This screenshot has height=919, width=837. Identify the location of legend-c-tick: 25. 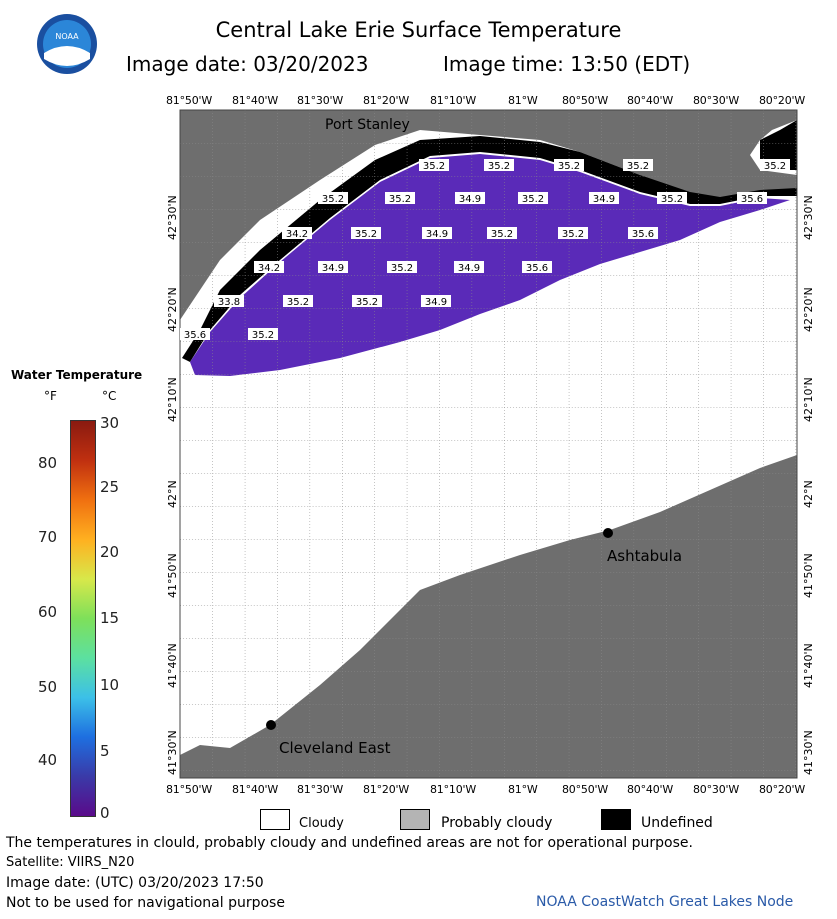
(110, 487).